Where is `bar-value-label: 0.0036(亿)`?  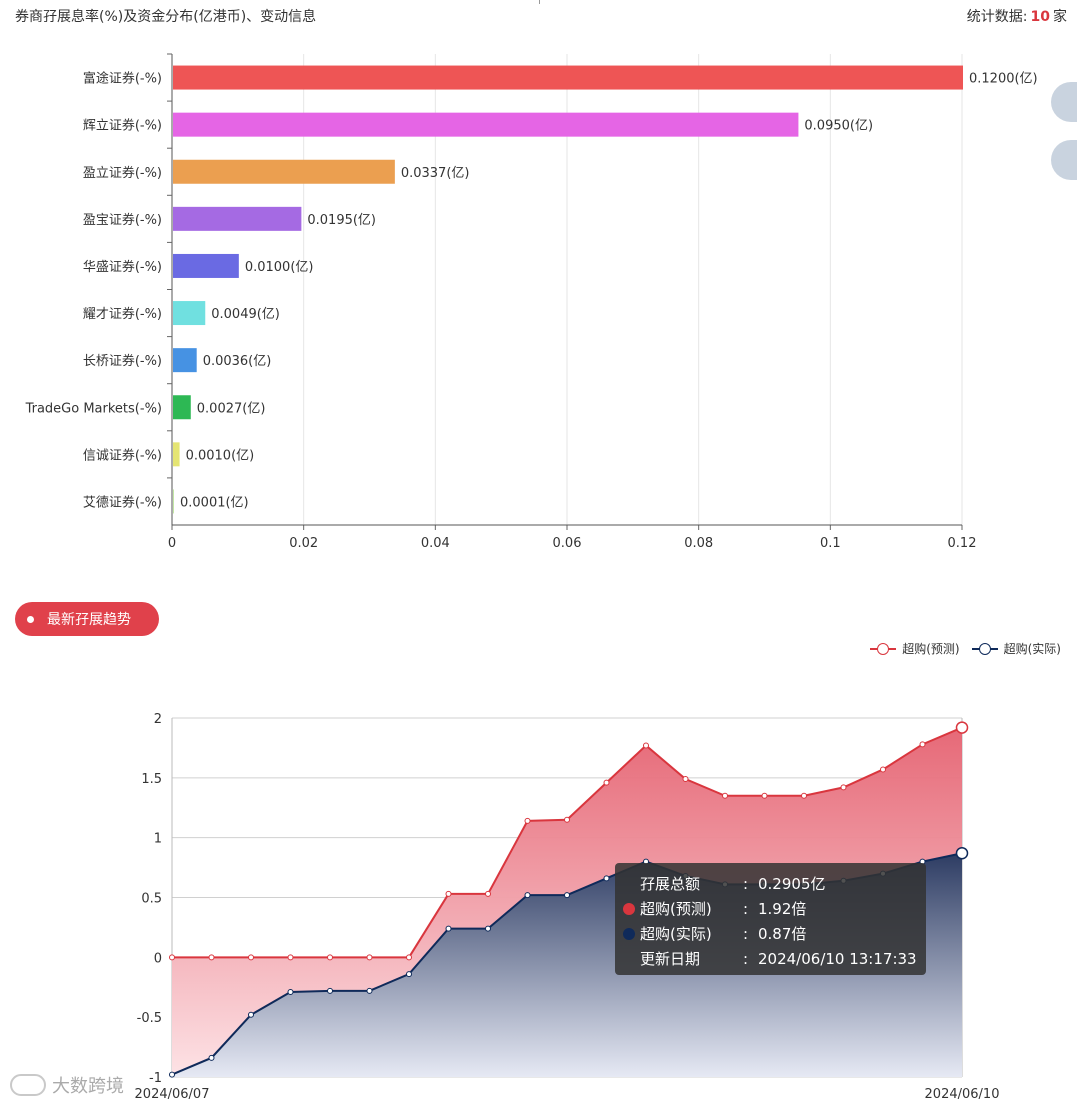 bar-value-label: 0.0036(亿) is located at coordinates (237, 361).